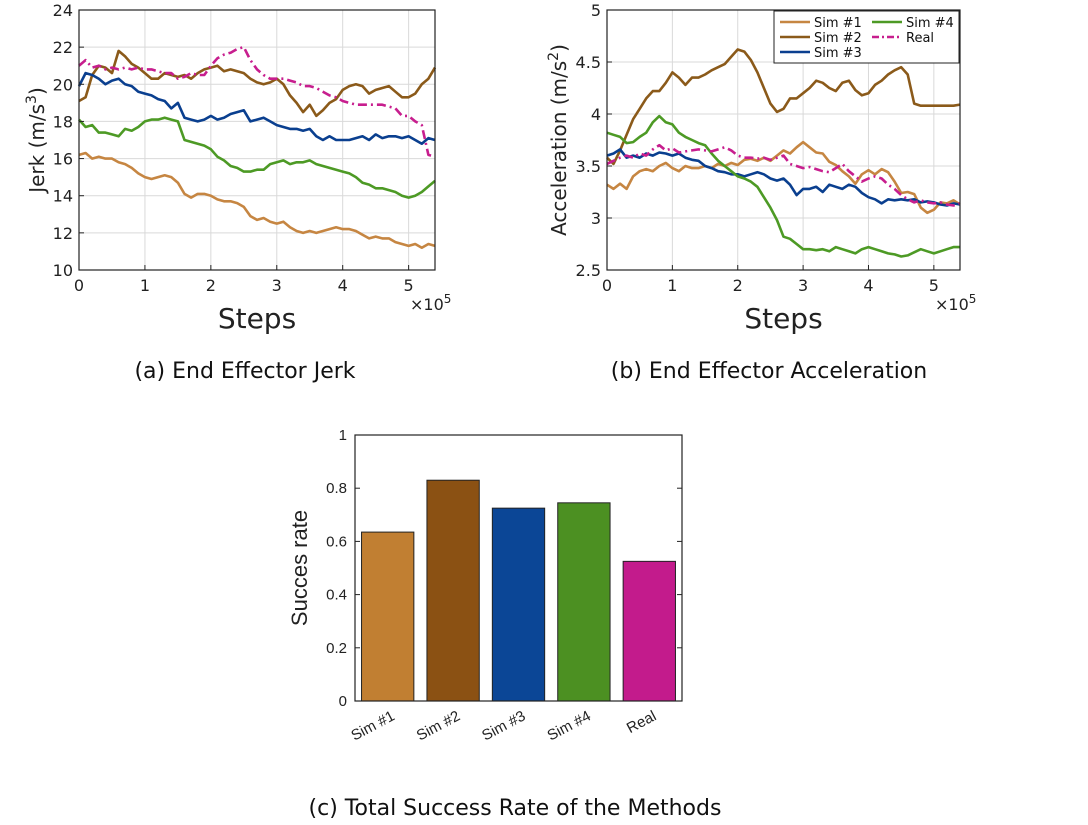 This screenshot has width=1088, height=825. What do you see at coordinates (588, 62) in the screenshot?
I see `y-tick-label: 4.5` at bounding box center [588, 62].